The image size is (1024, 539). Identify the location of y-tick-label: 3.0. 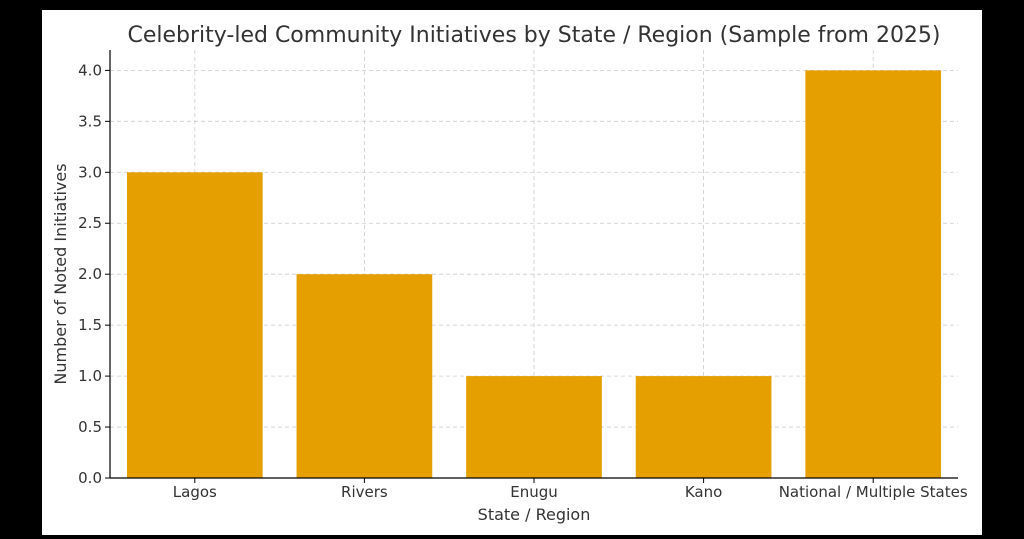
(90, 172).